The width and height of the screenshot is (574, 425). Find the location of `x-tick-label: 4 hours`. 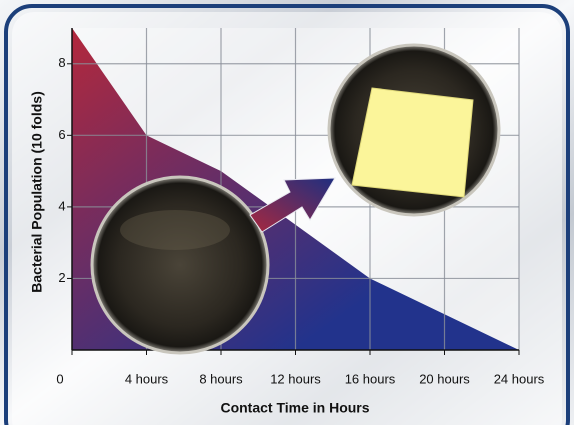

x-tick-label: 4 hours is located at coordinates (147, 378).